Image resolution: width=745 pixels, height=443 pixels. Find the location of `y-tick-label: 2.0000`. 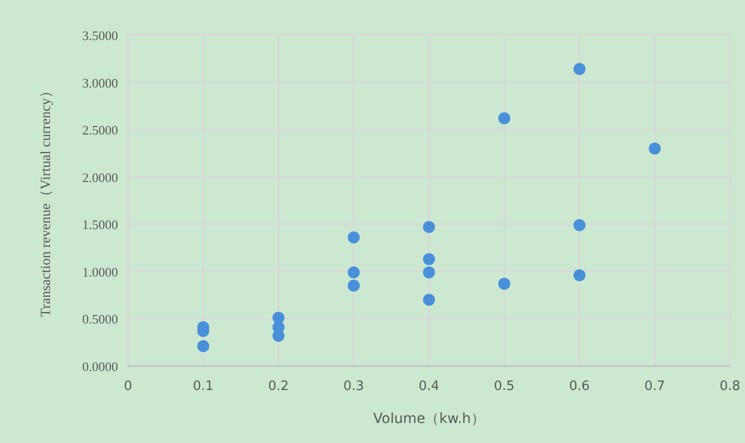

y-tick-label: 2.0000 is located at coordinates (100, 177).